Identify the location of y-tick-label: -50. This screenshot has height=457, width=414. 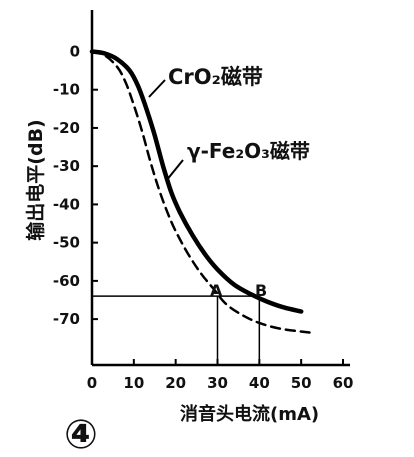
(66, 243).